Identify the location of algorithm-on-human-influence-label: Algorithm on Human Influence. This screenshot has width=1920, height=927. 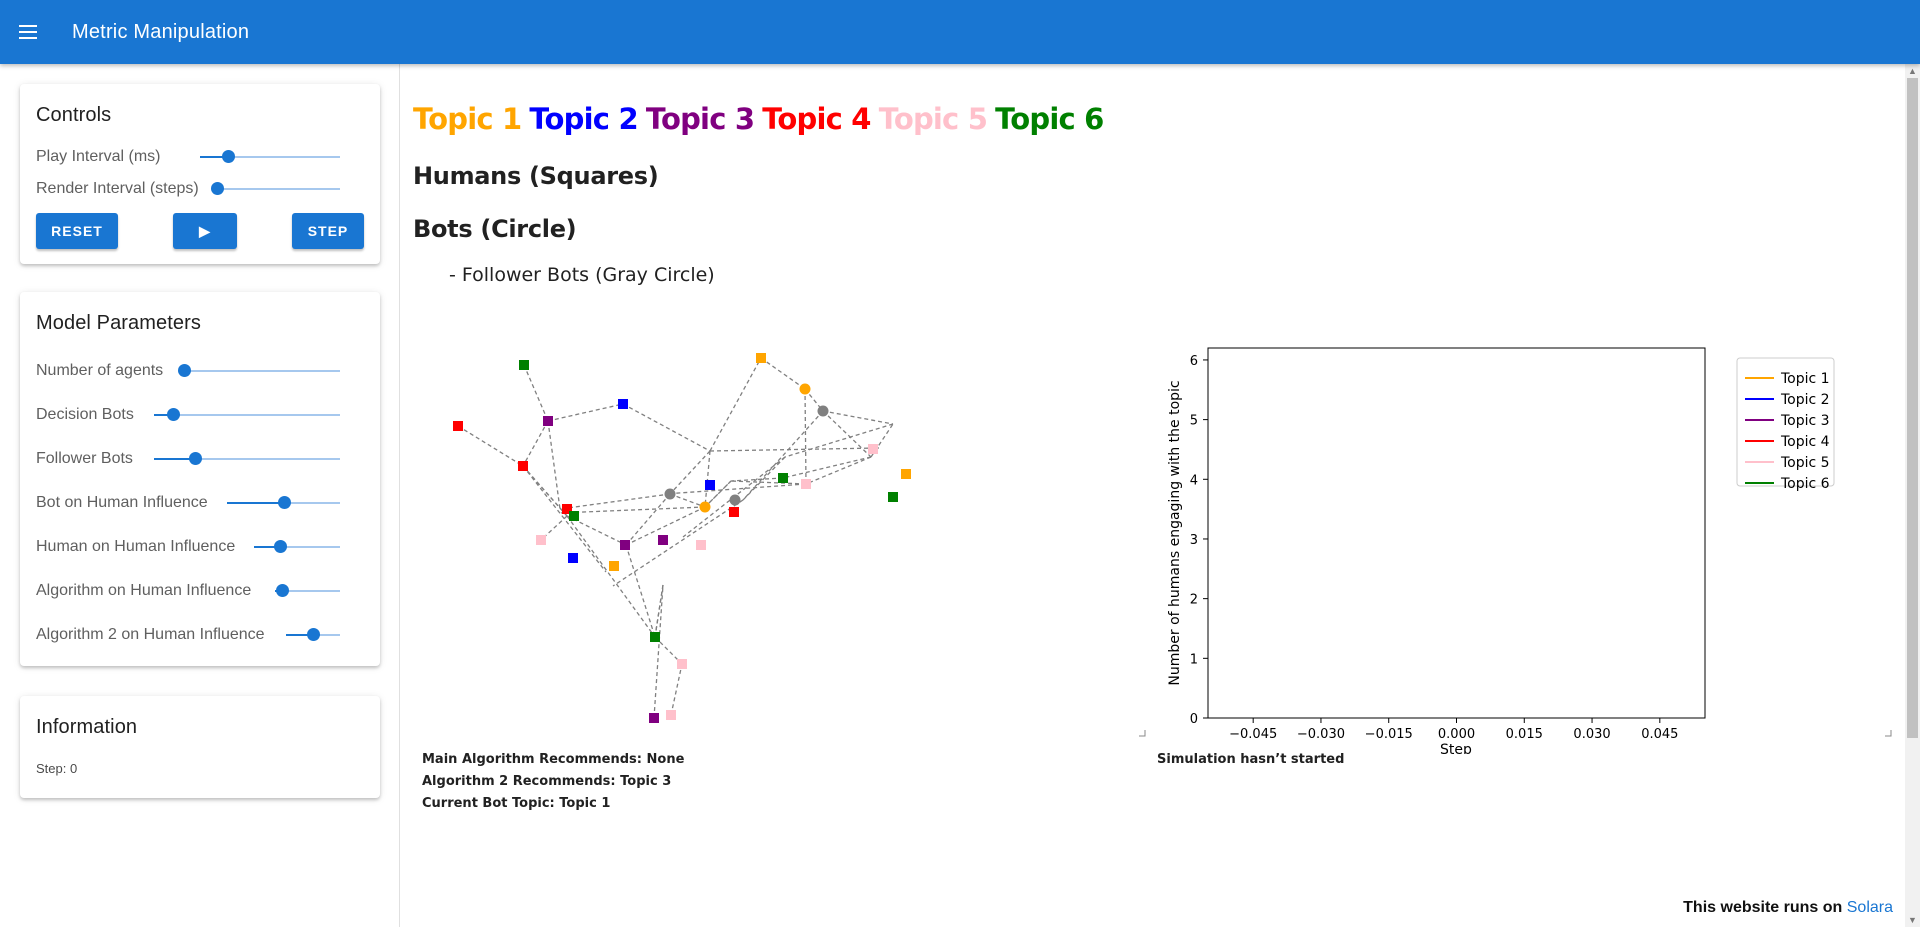
(144, 590).